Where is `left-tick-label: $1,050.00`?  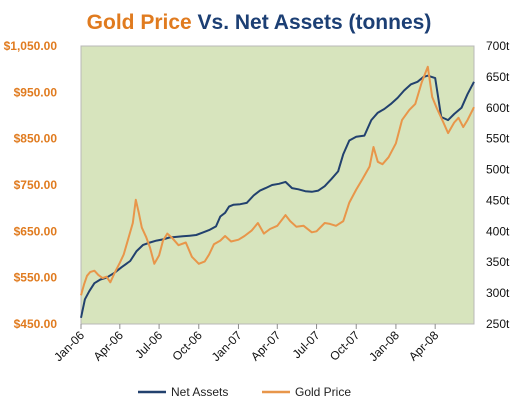
left-tick-label: $1,050.00 is located at coordinates (31, 46).